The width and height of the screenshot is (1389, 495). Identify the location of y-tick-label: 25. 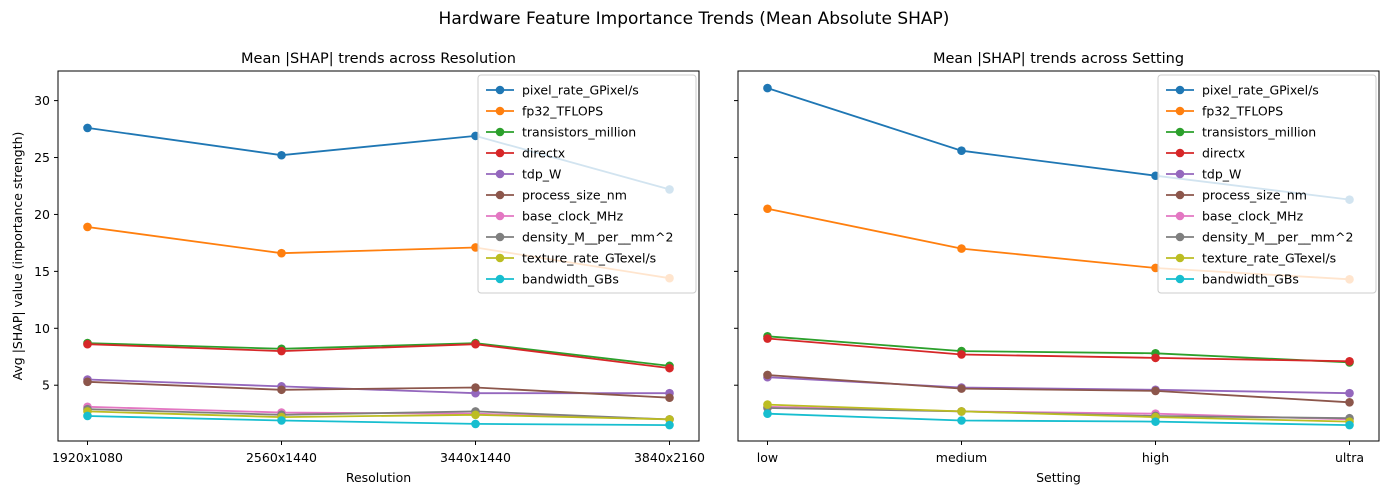
(42, 157).